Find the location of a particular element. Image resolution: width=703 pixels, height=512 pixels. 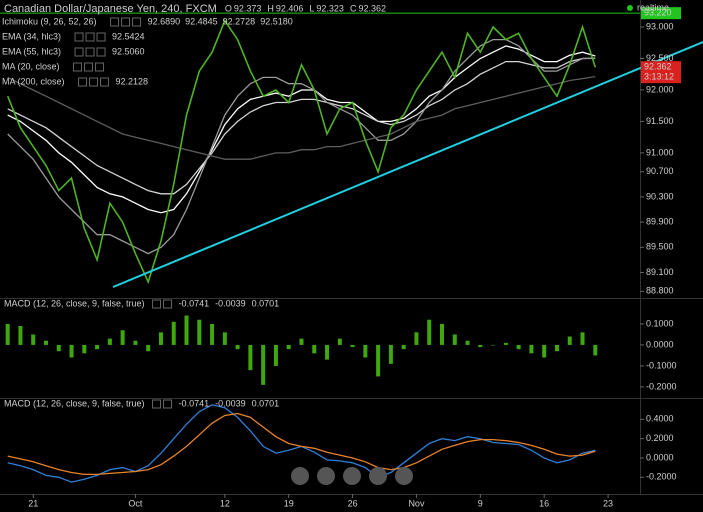

level-tag is located at coordinates (661, 13).